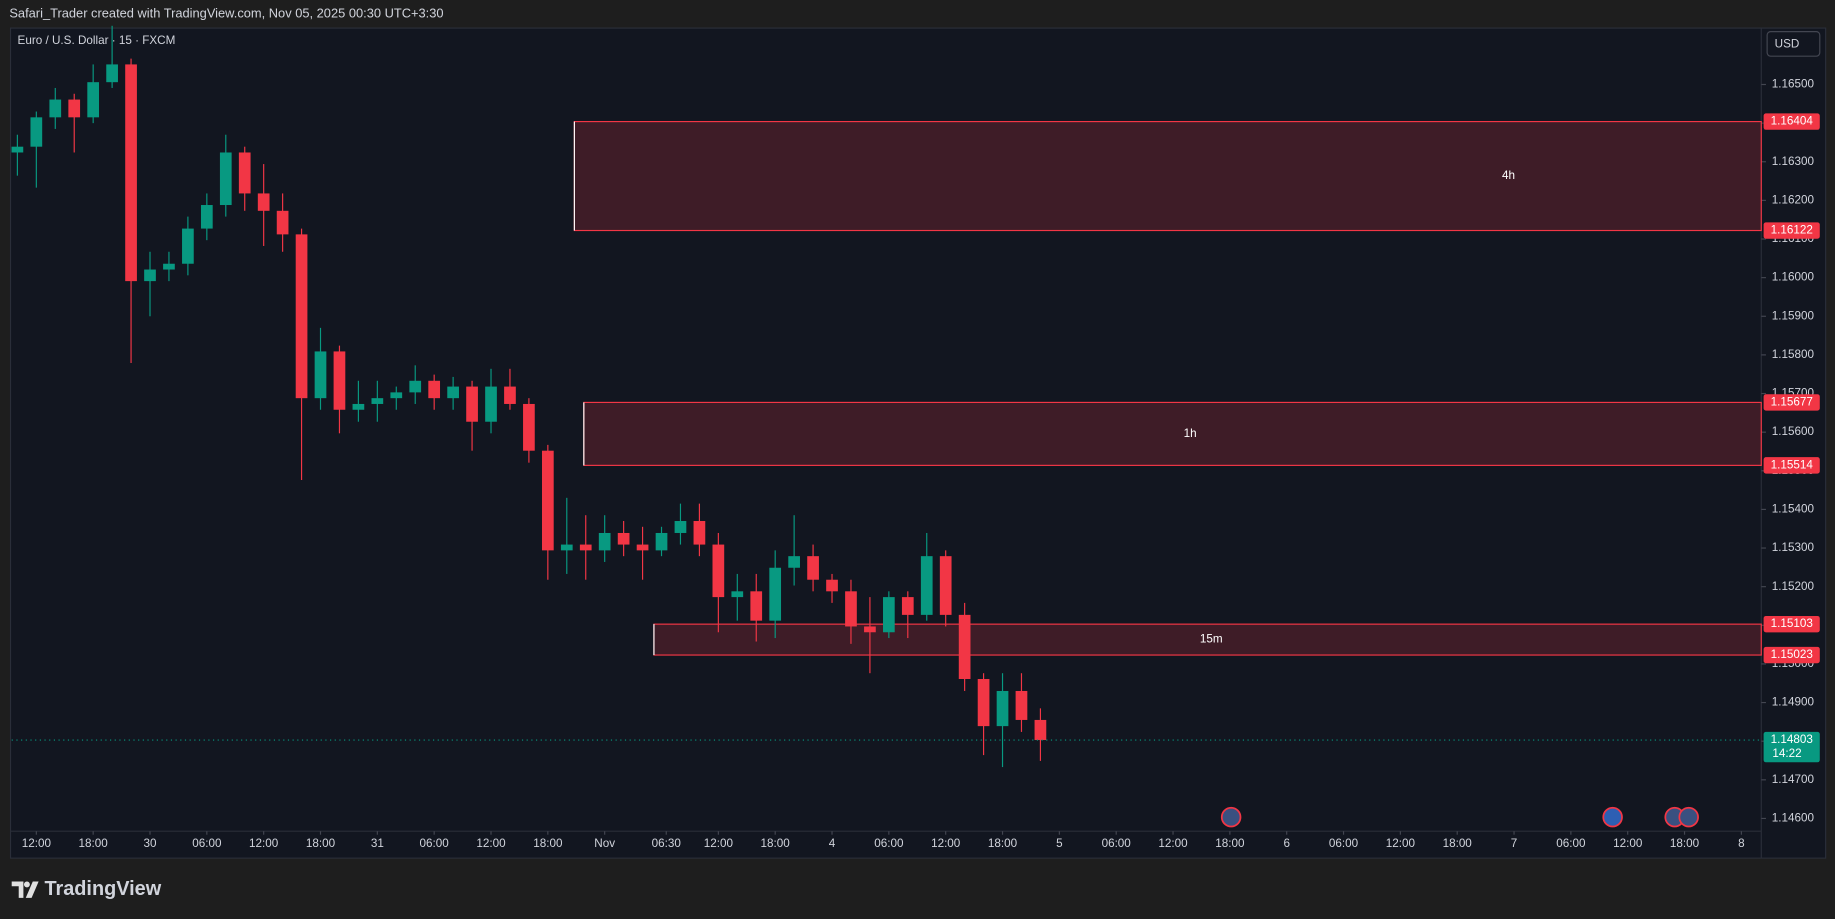 The image size is (1835, 919). Describe the element at coordinates (149, 843) in the screenshot. I see `x-tick-label: 30` at that location.